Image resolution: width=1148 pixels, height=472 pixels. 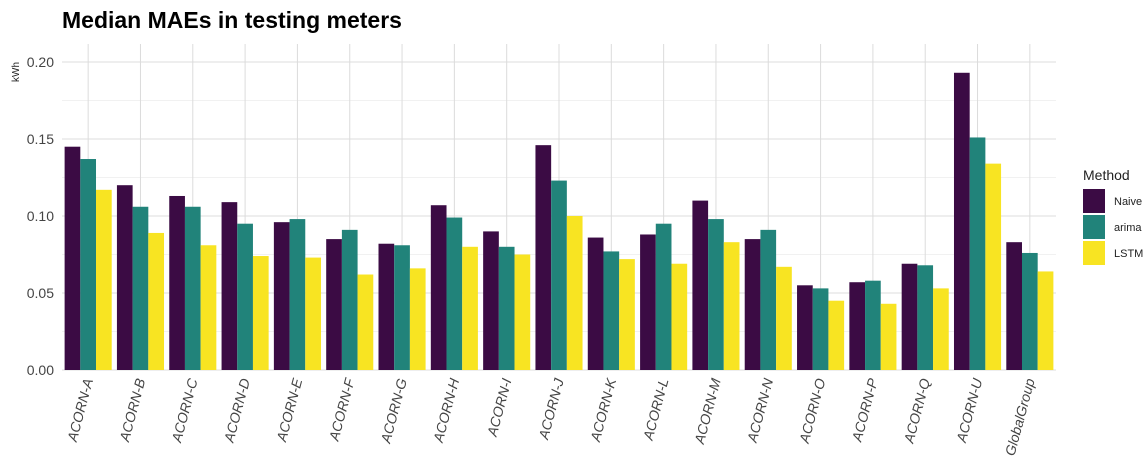 What do you see at coordinates (386, 306) in the screenshot?
I see `bar-naive-acorn-g` at bounding box center [386, 306].